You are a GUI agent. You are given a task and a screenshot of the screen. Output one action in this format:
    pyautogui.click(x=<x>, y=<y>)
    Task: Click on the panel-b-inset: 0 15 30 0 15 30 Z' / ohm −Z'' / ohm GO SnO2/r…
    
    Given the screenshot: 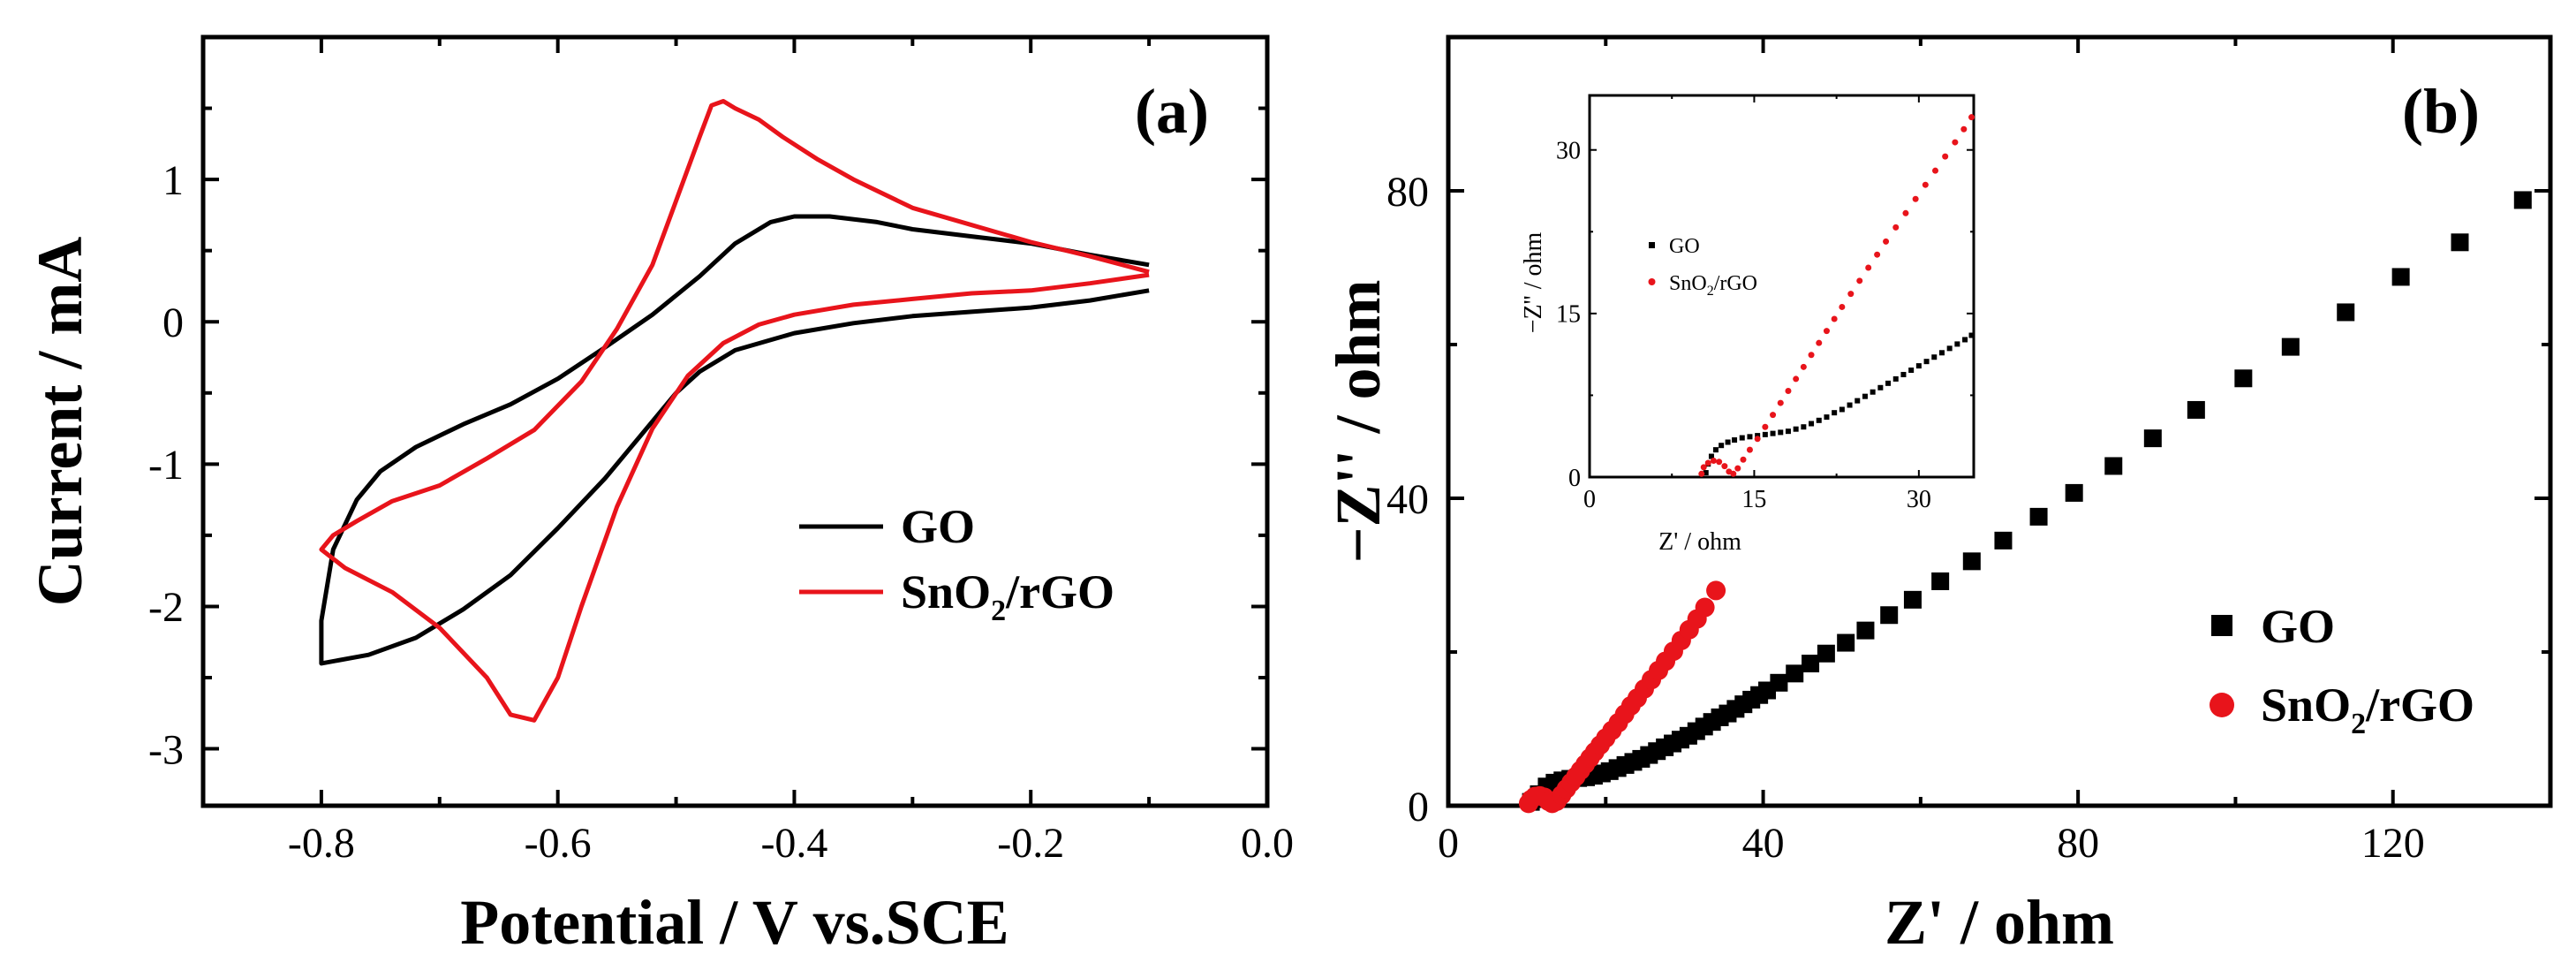 What is the action you would take?
    pyautogui.click(x=1747, y=325)
    